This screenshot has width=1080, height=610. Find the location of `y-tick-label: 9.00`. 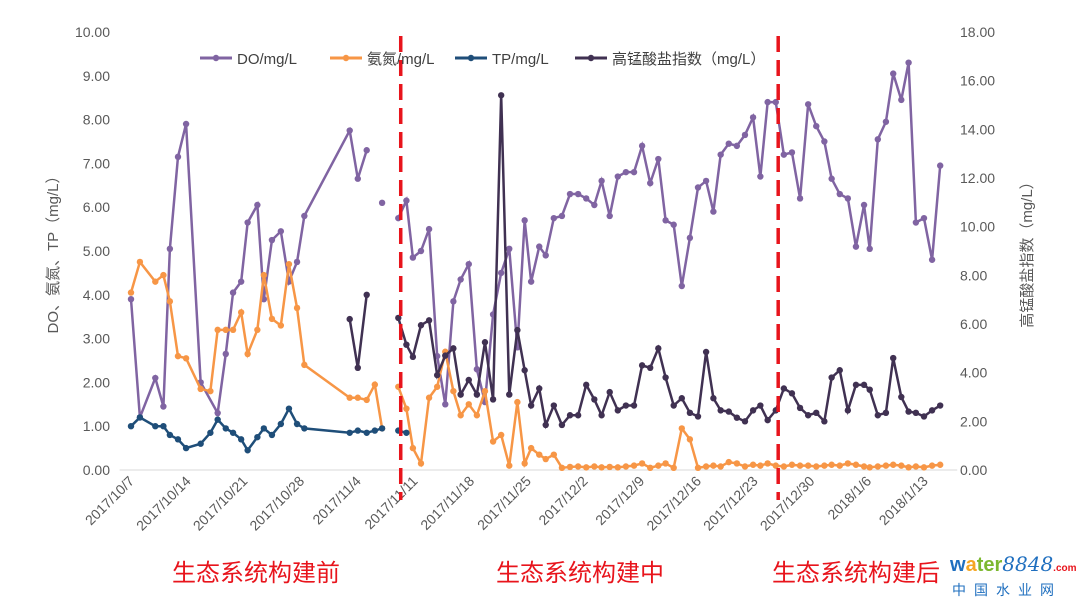

y-tick-label: 9.00 is located at coordinates (96, 76).